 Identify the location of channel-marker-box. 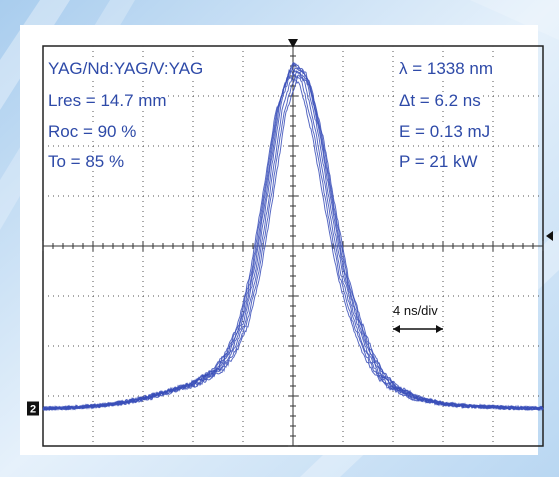
(33, 408).